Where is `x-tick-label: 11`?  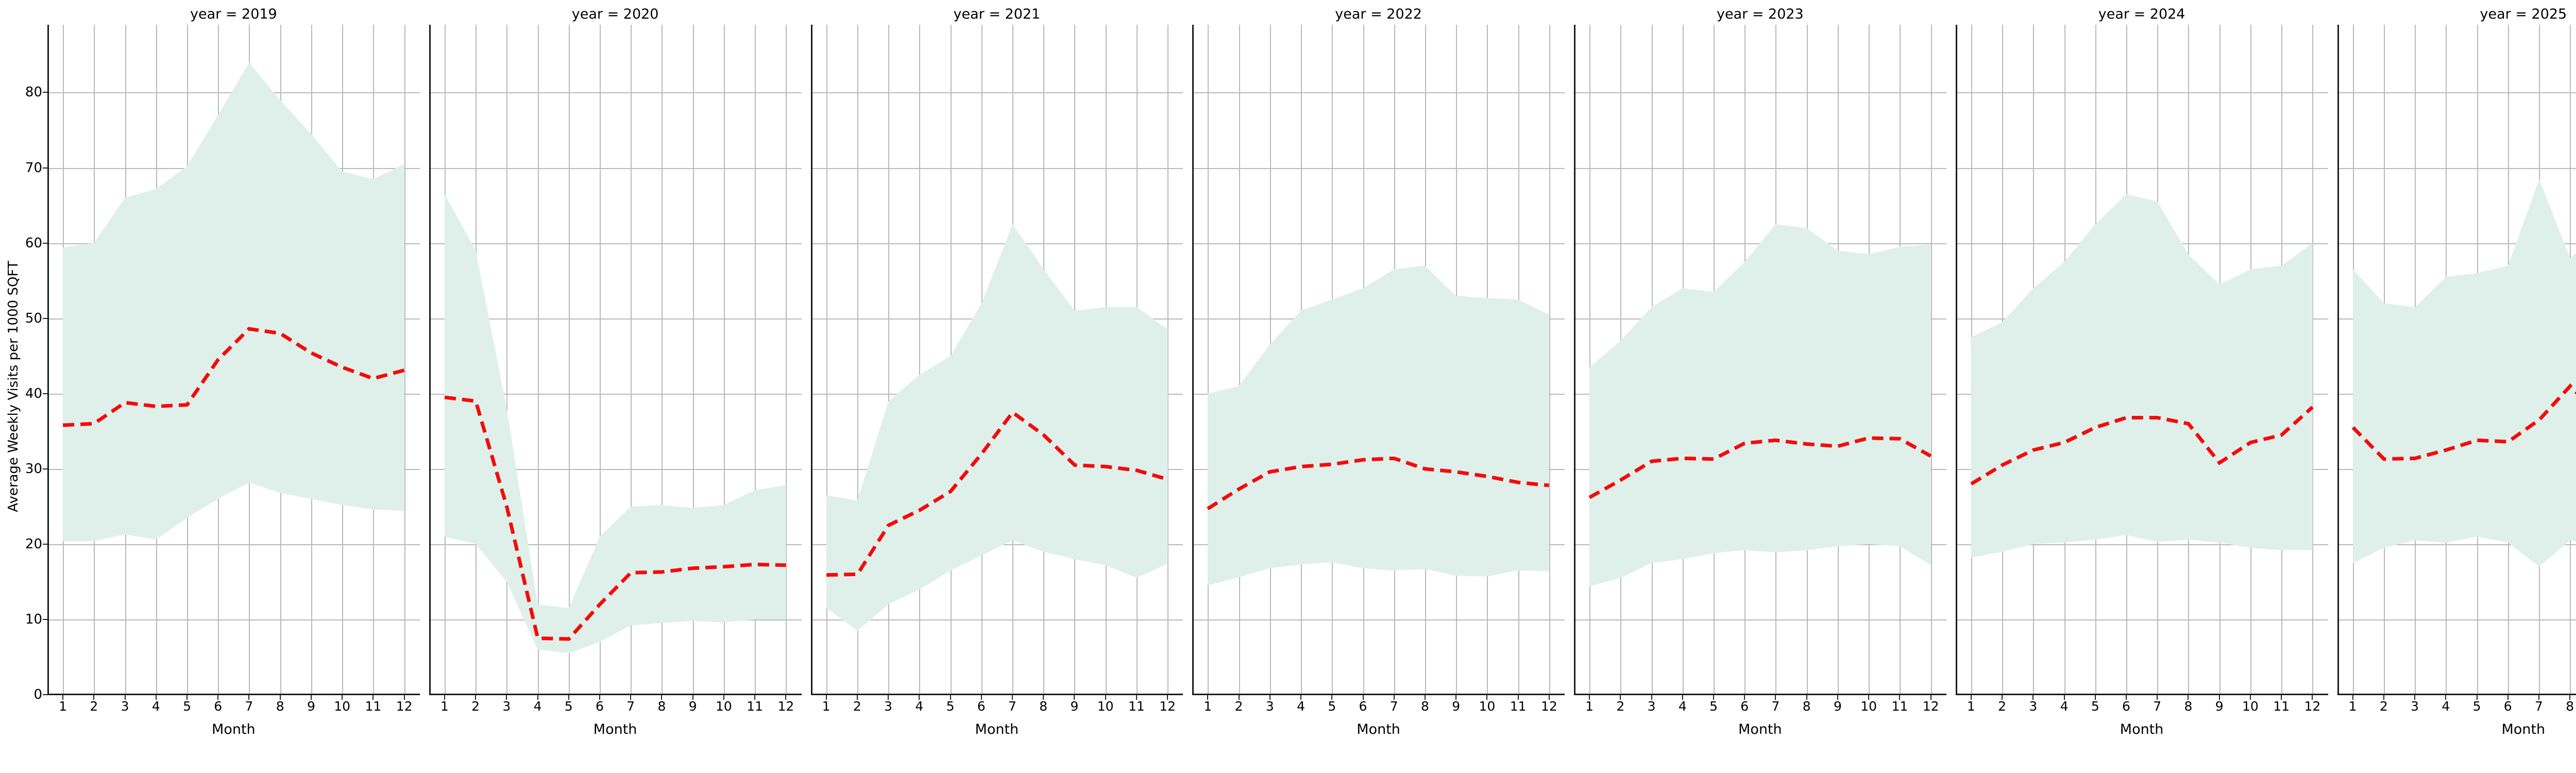 x-tick-label: 11 is located at coordinates (1518, 706).